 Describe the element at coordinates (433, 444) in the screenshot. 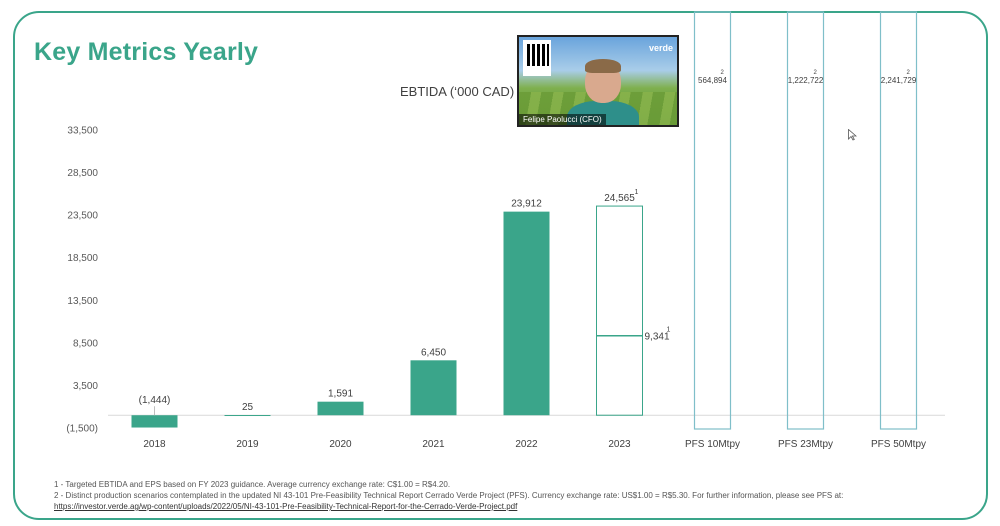

I see `x-tick-label: 2021` at that location.